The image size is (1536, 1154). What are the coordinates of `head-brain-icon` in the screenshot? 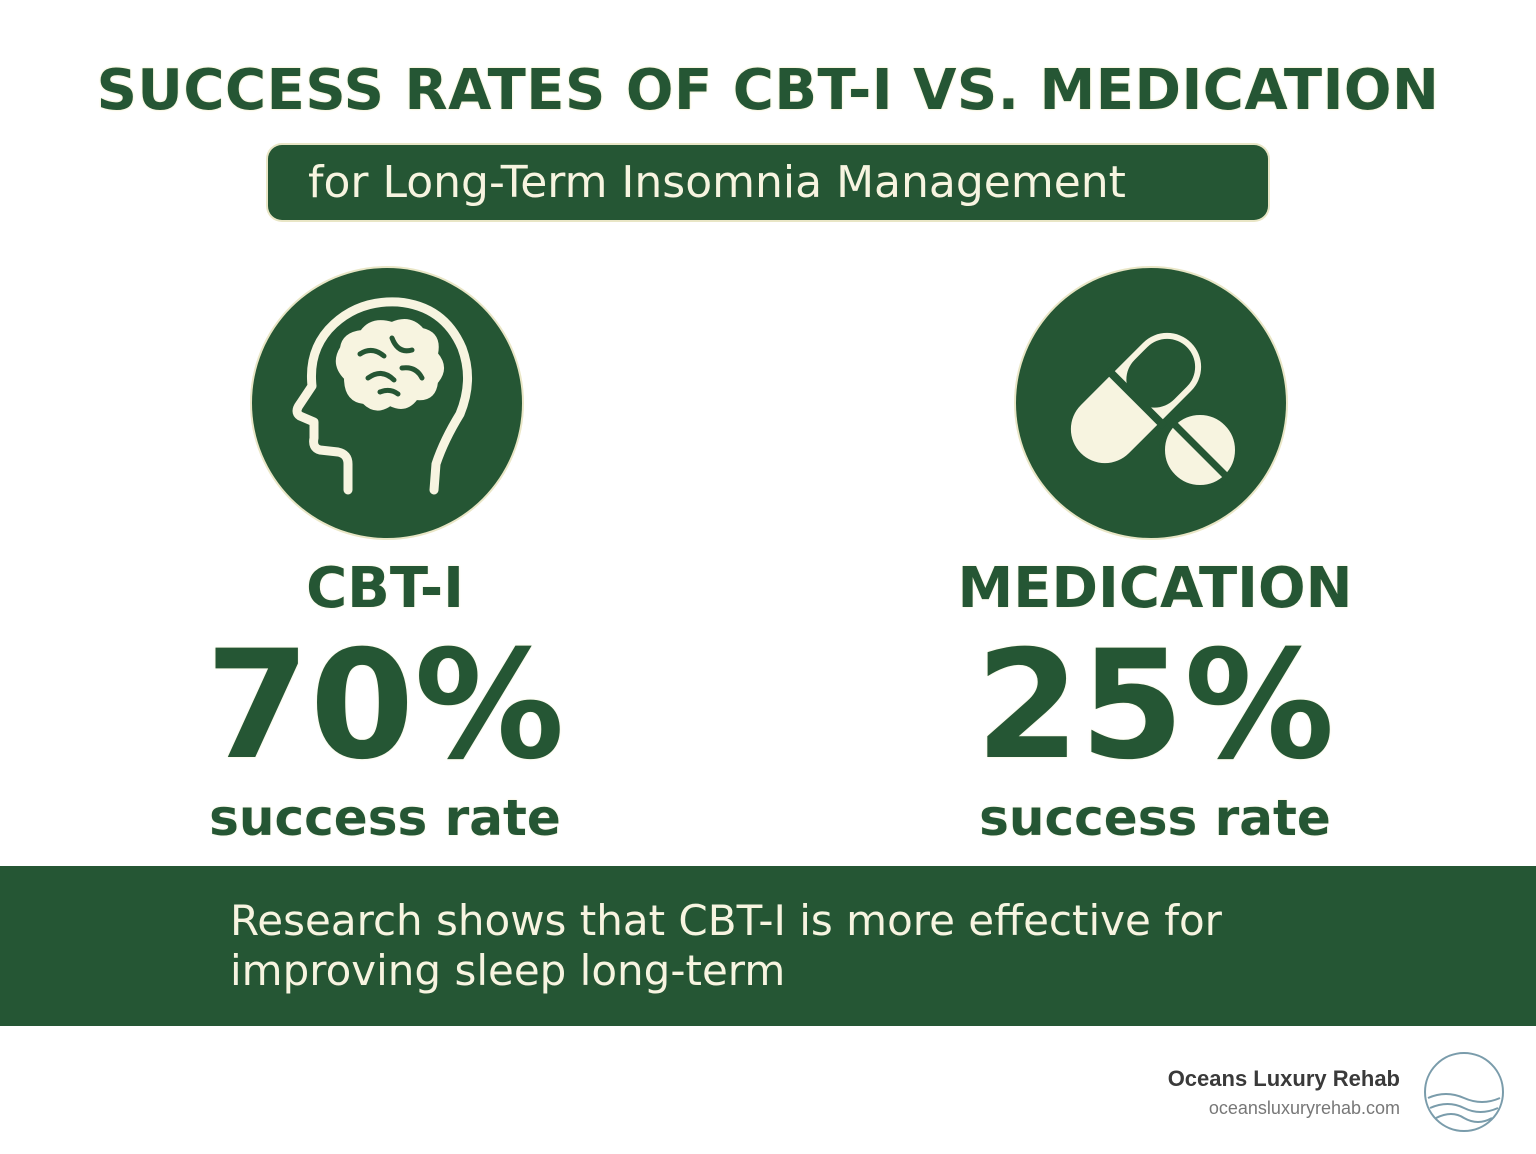 It's located at (387, 403).